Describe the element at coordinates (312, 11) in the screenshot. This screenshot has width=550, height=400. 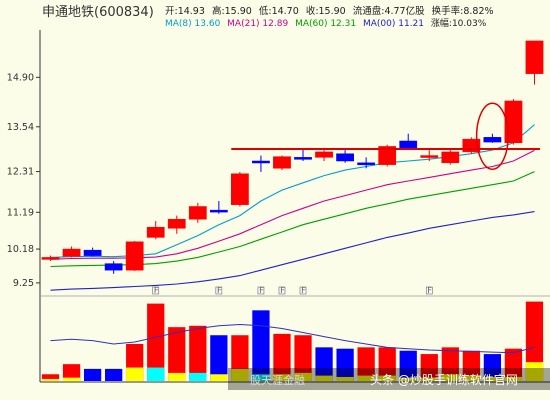
I see `close-label: 收:` at that location.